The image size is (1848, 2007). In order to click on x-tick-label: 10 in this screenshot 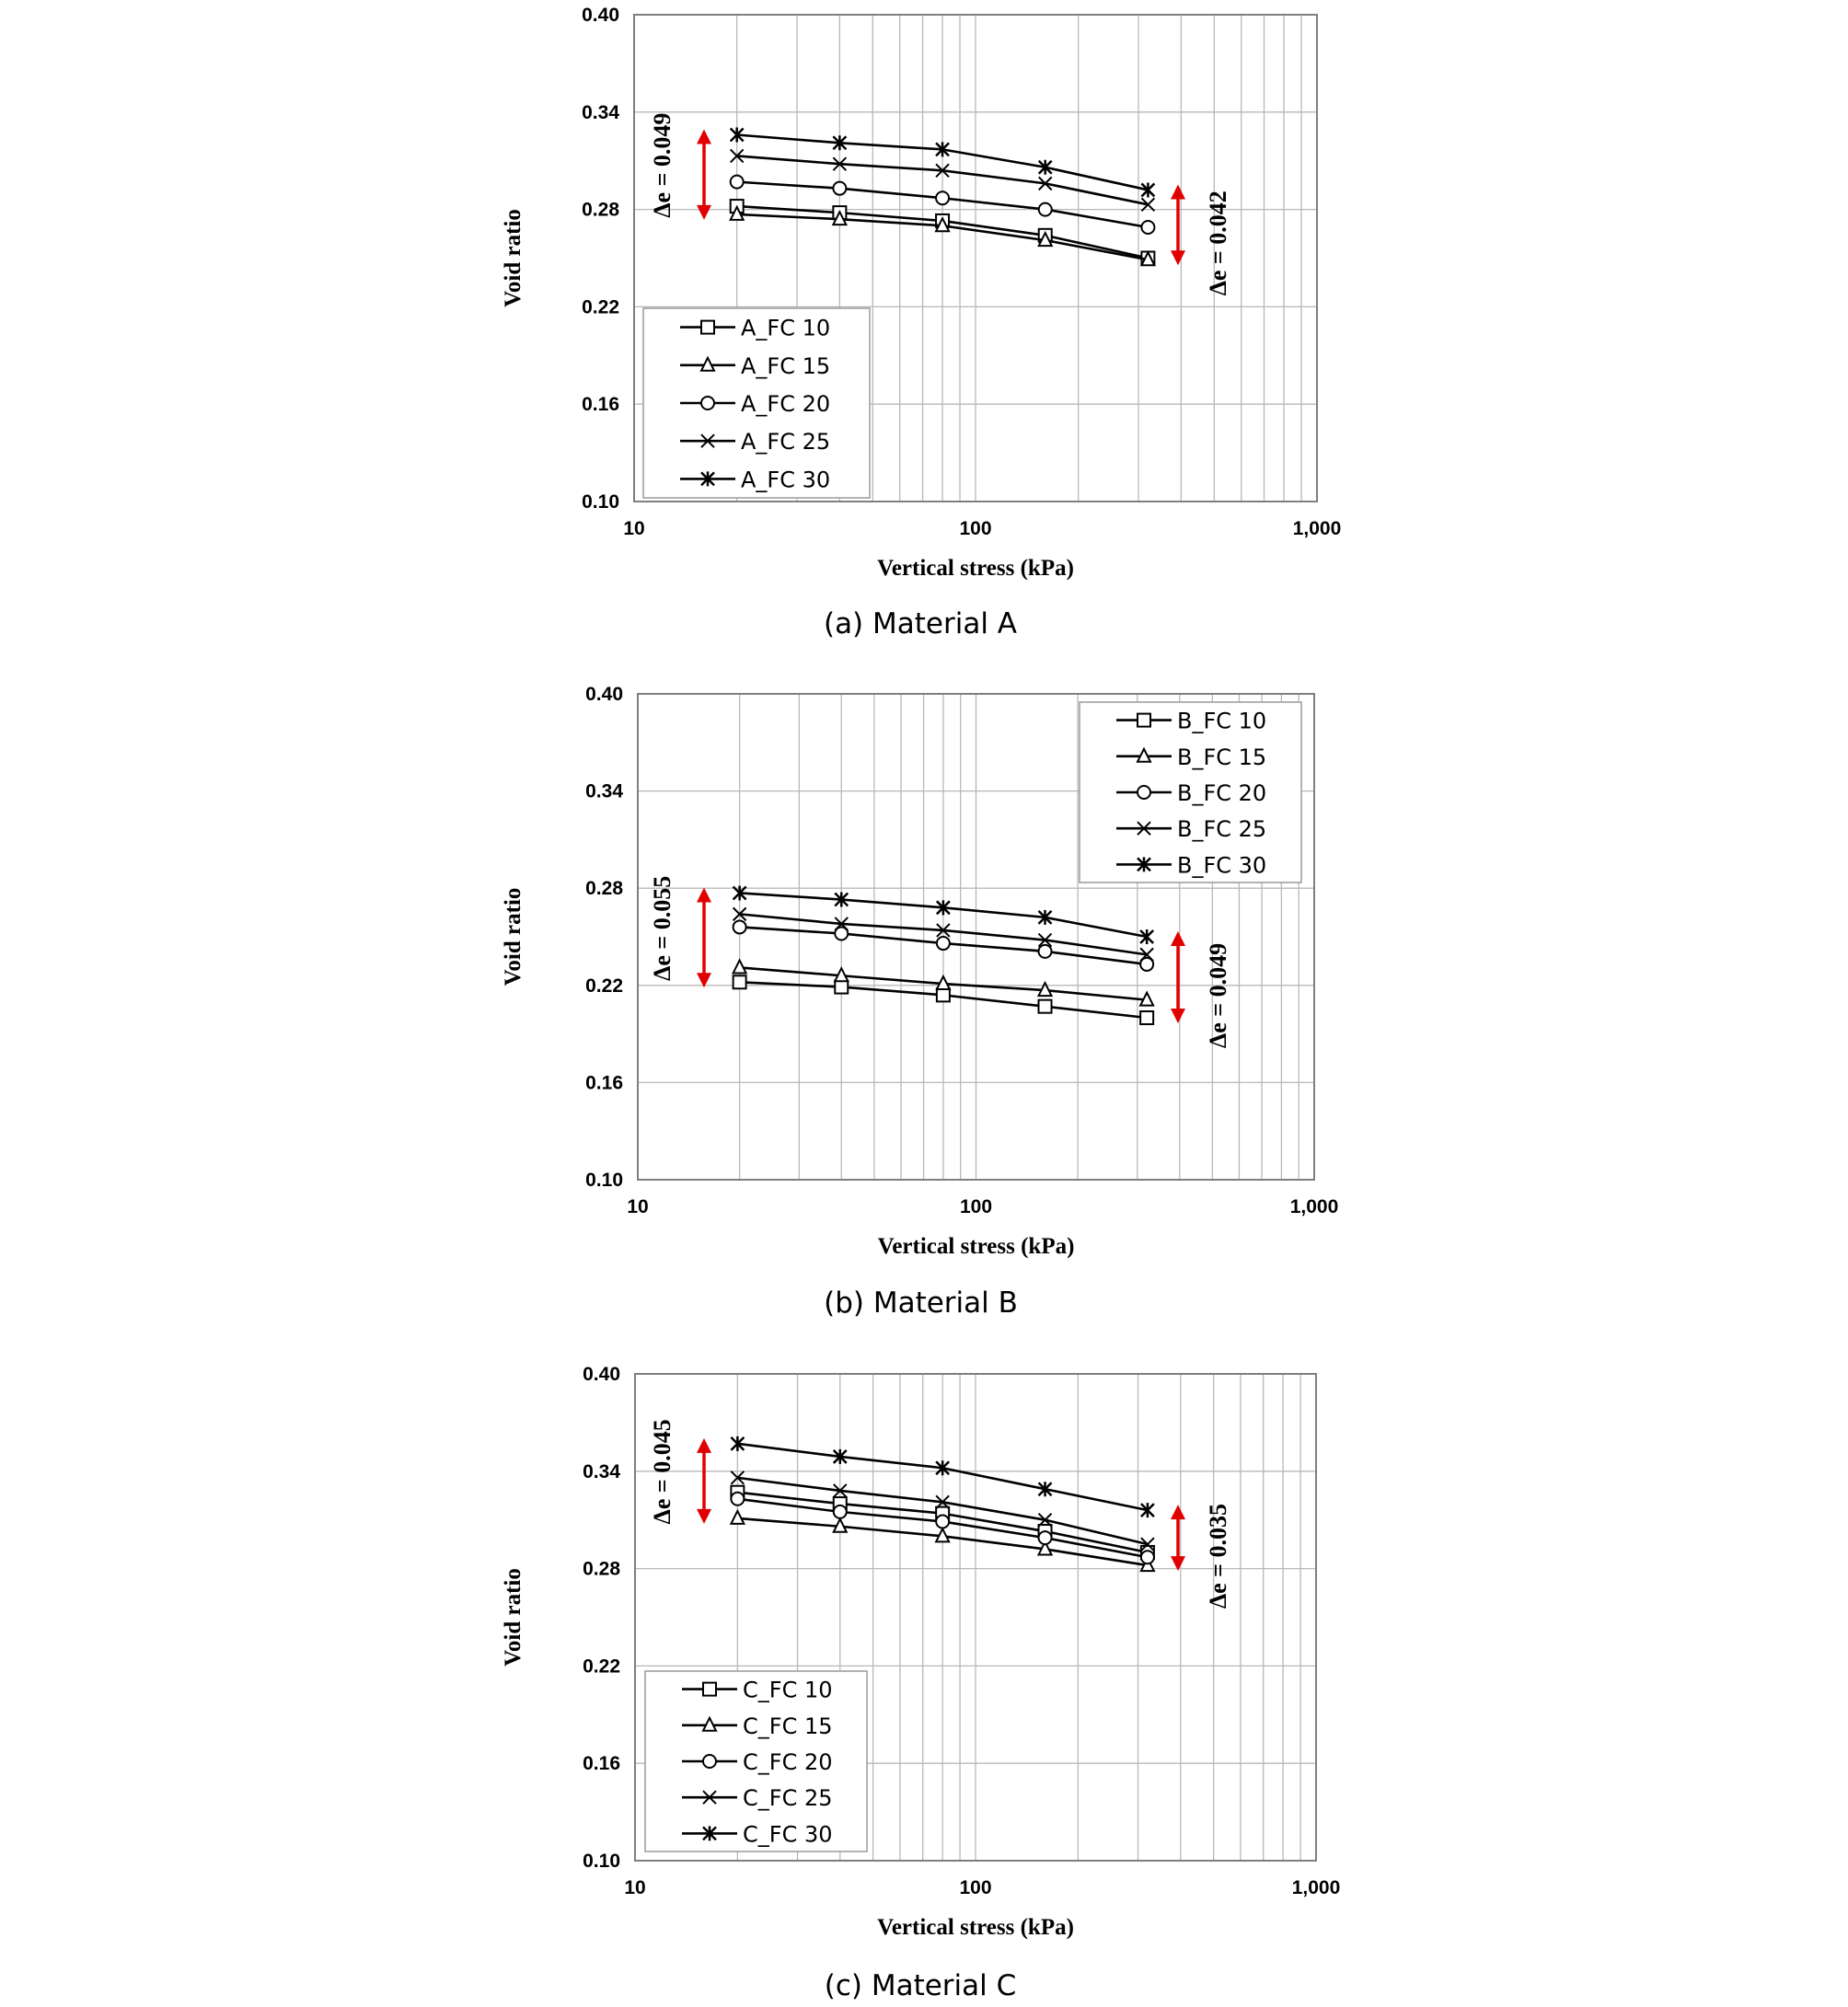, I will do `click(633, 529)`.